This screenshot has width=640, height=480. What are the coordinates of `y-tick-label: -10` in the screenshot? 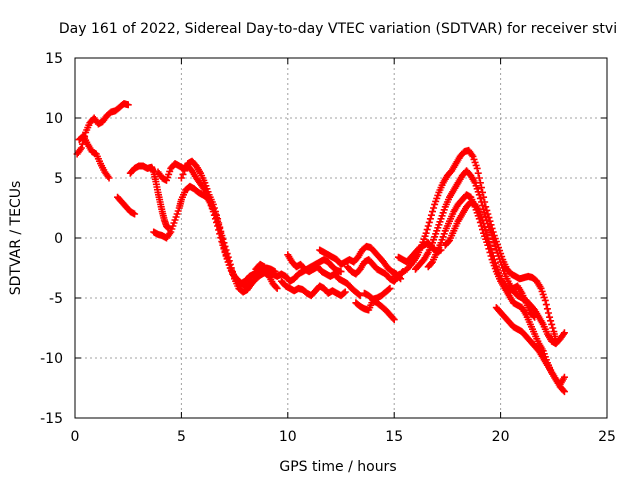 It's located at (51, 359).